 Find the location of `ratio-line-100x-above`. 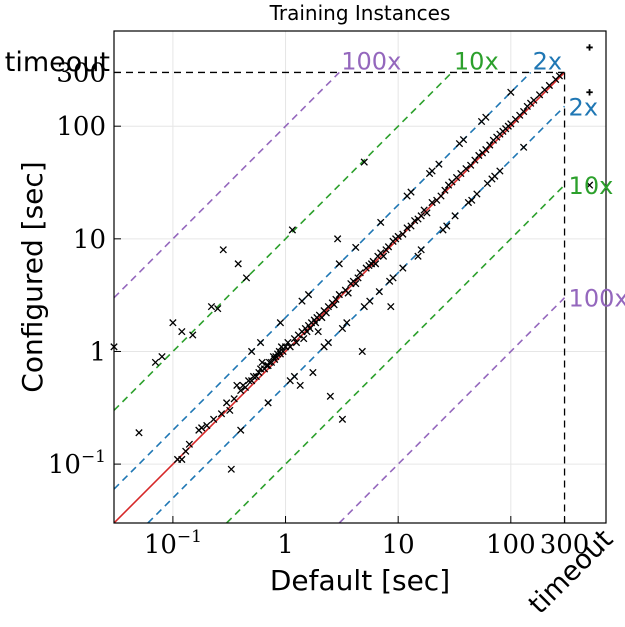

ratio-line-100x-above is located at coordinates (227, 185).